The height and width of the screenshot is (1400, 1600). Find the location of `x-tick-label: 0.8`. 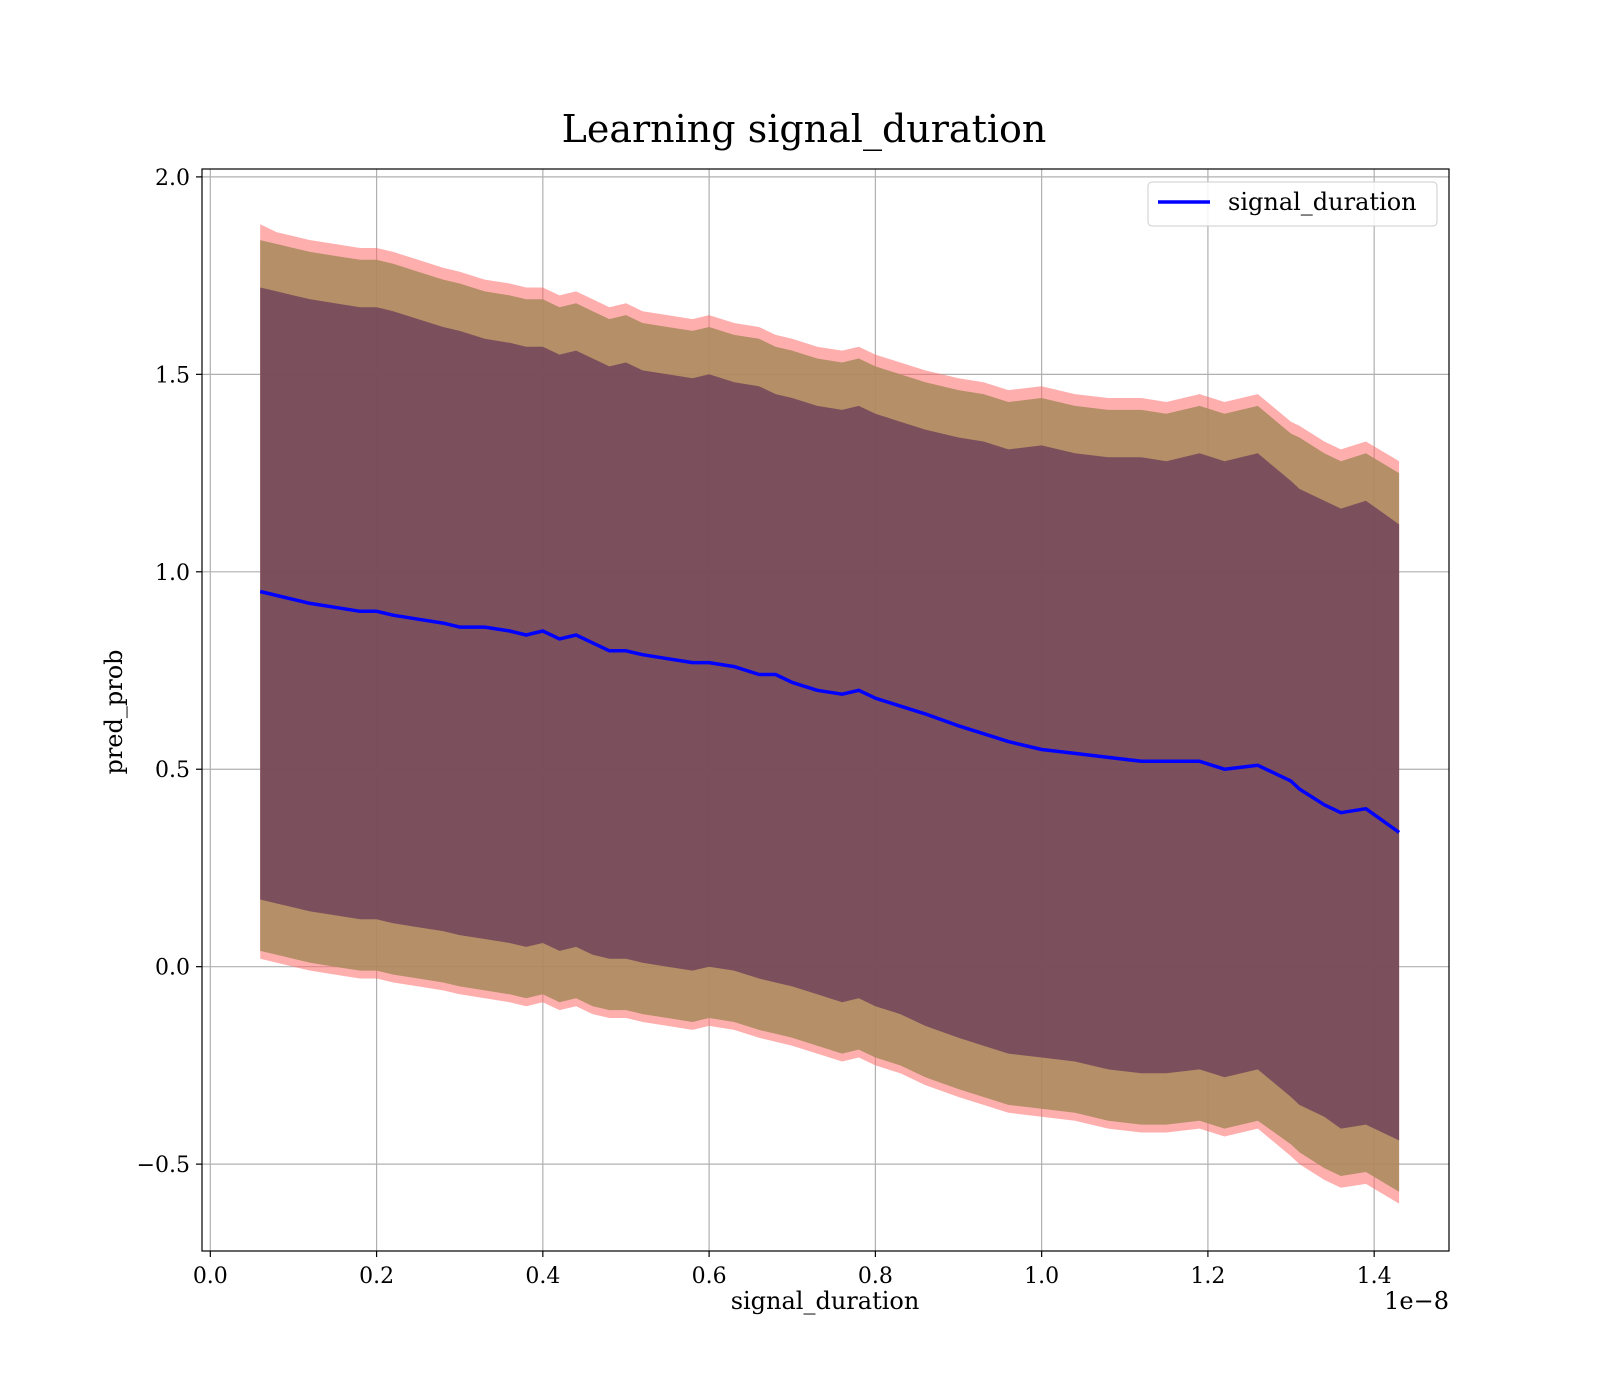

x-tick-label: 0.8 is located at coordinates (875, 1276).